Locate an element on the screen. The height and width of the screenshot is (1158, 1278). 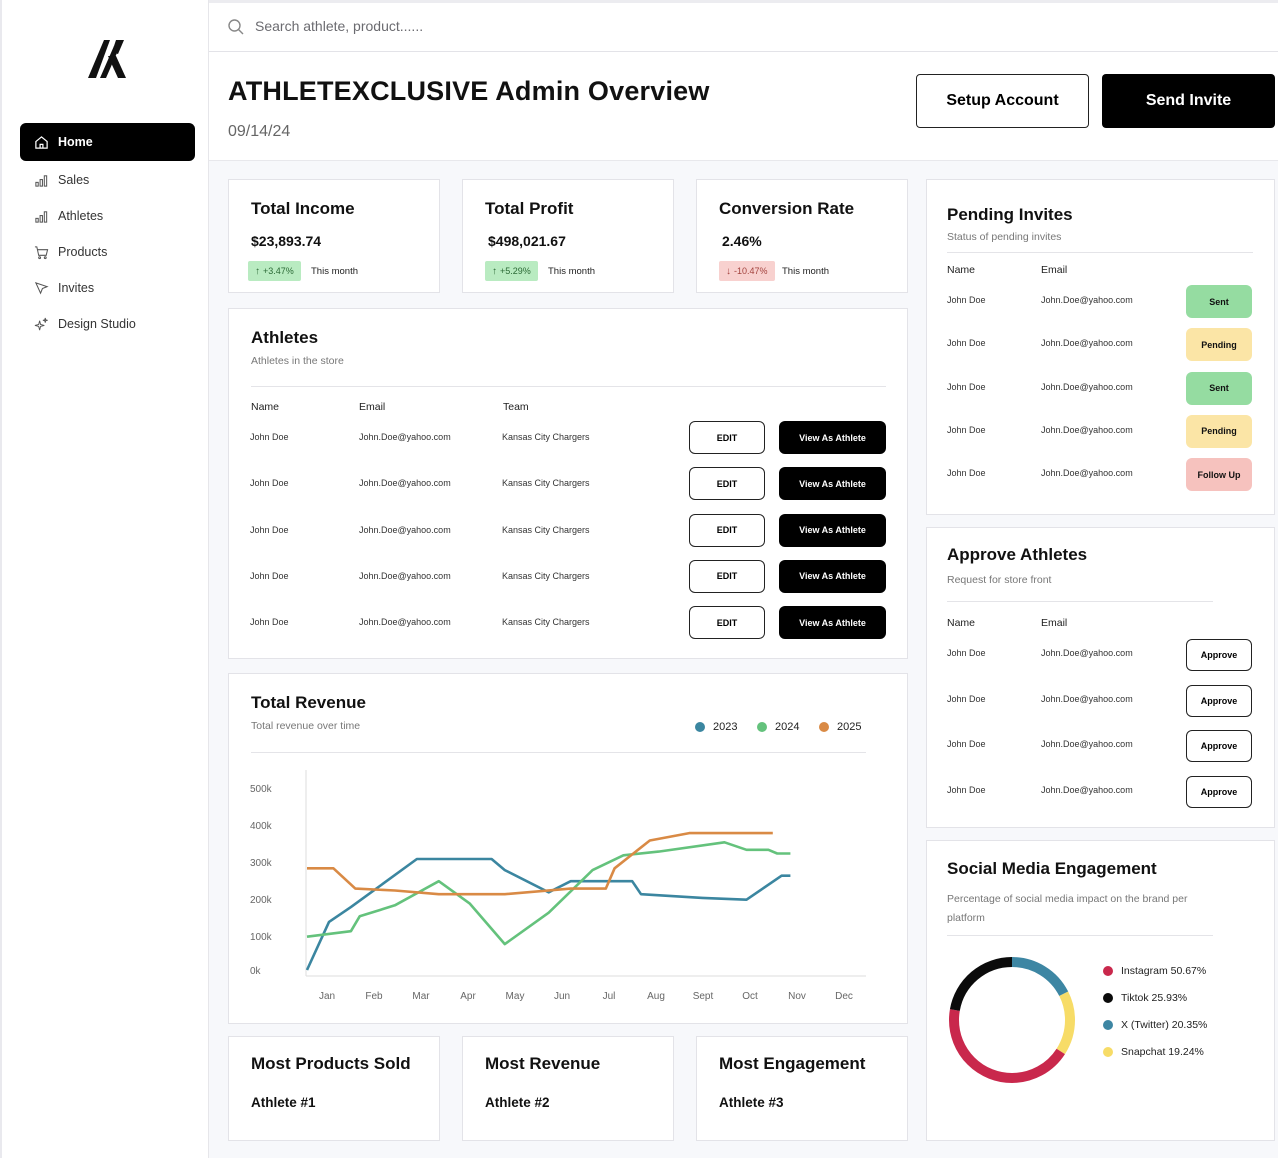
legend-item-2025: 2025 is located at coordinates (840, 727).